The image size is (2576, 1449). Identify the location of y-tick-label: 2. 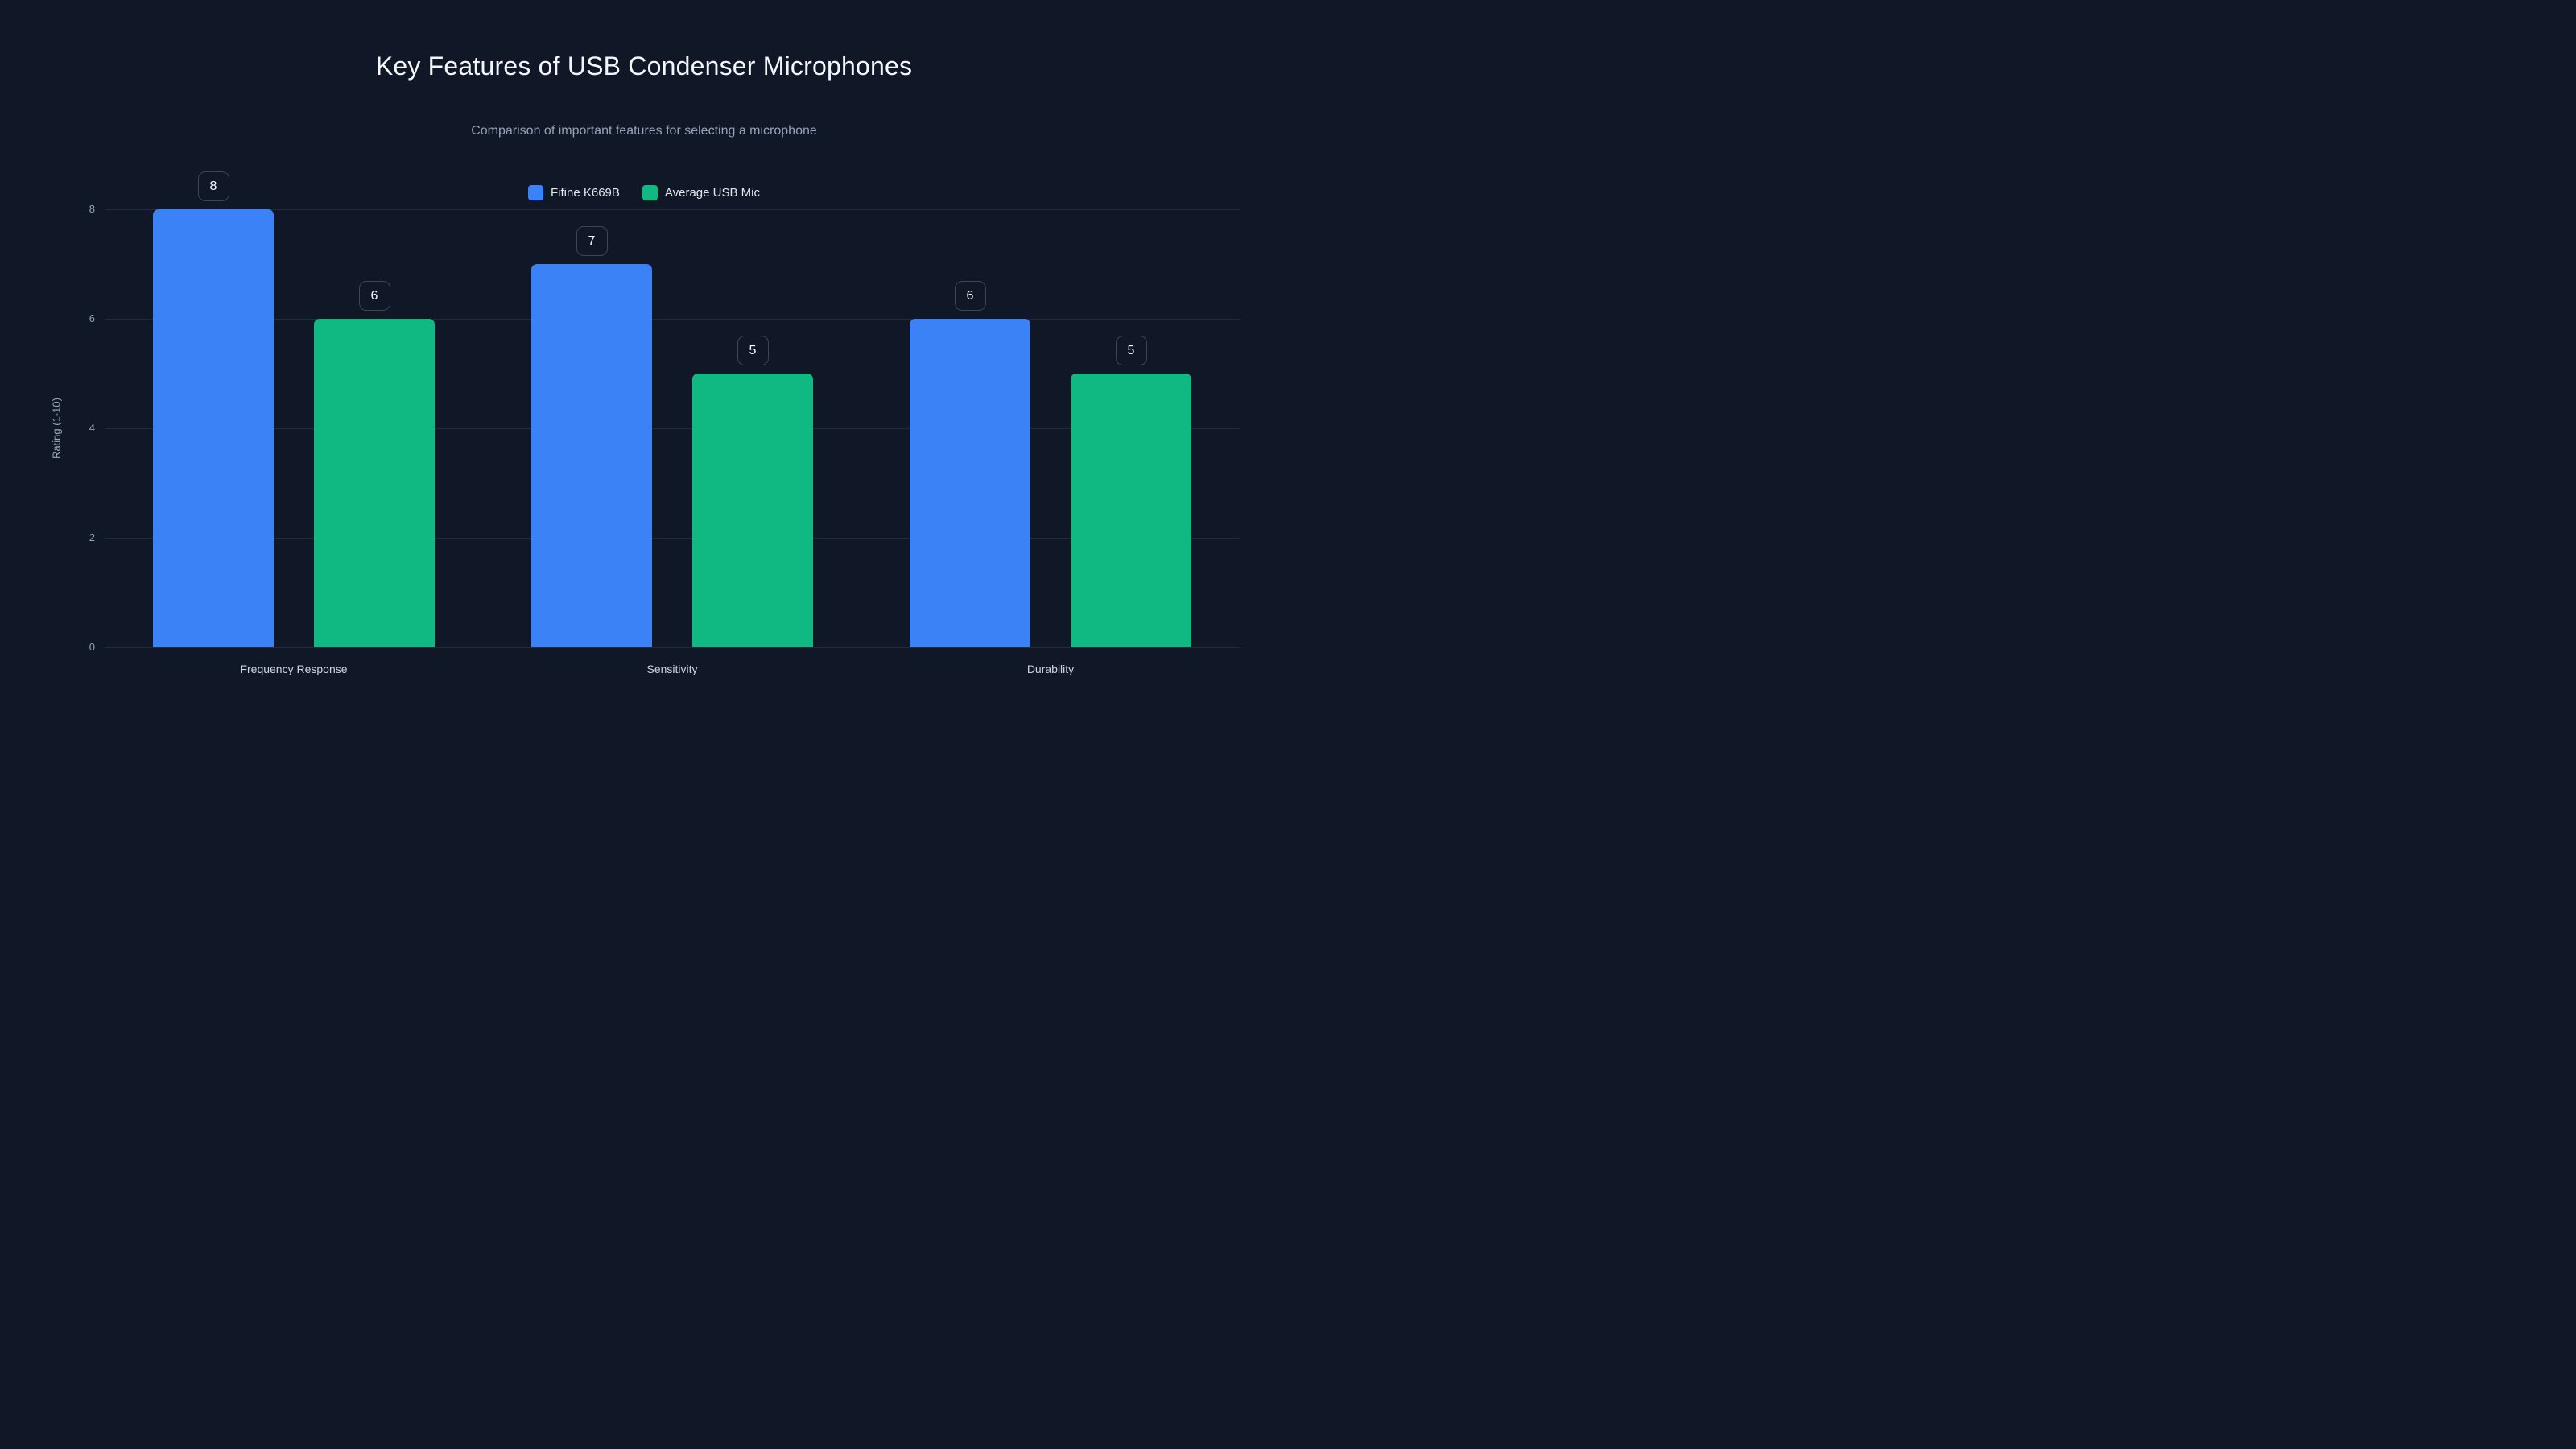
(92, 537).